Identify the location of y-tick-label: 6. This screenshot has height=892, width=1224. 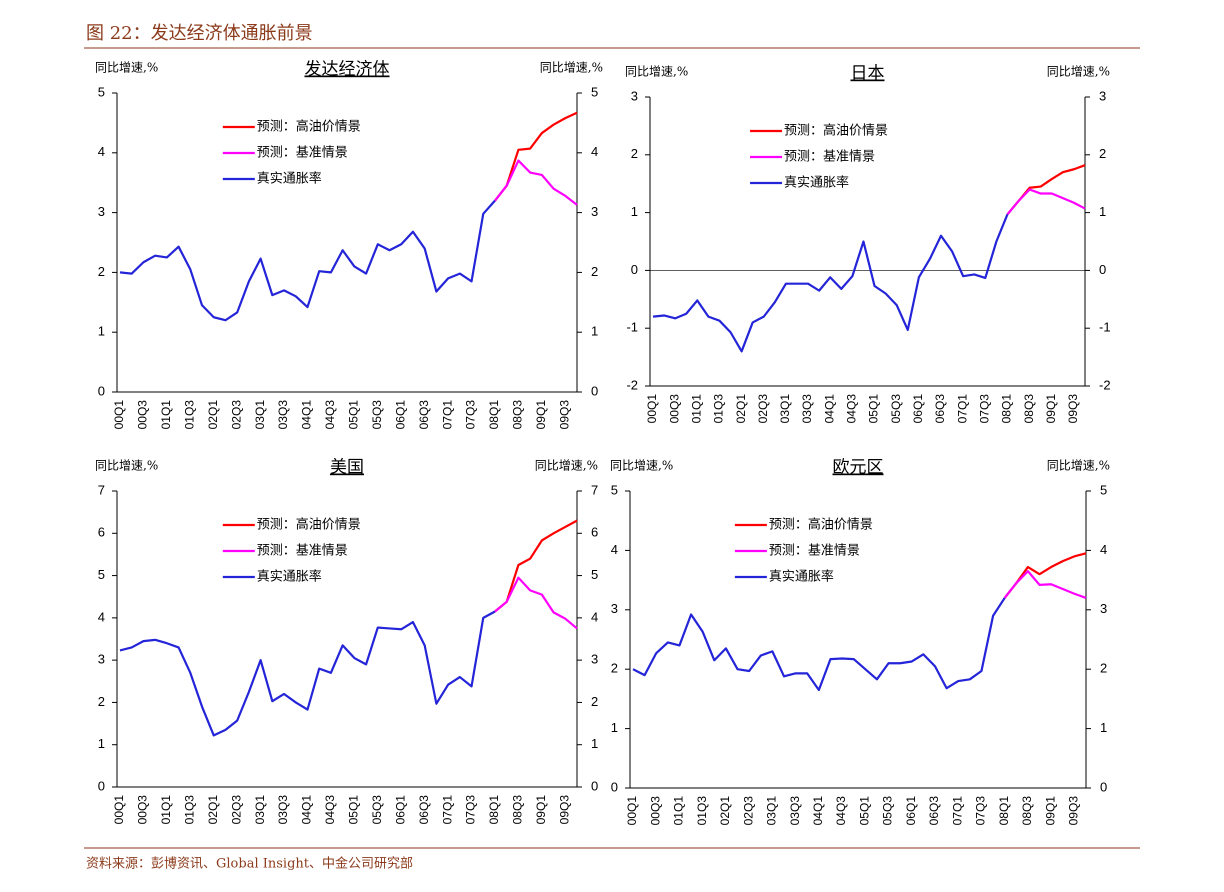
(101, 532).